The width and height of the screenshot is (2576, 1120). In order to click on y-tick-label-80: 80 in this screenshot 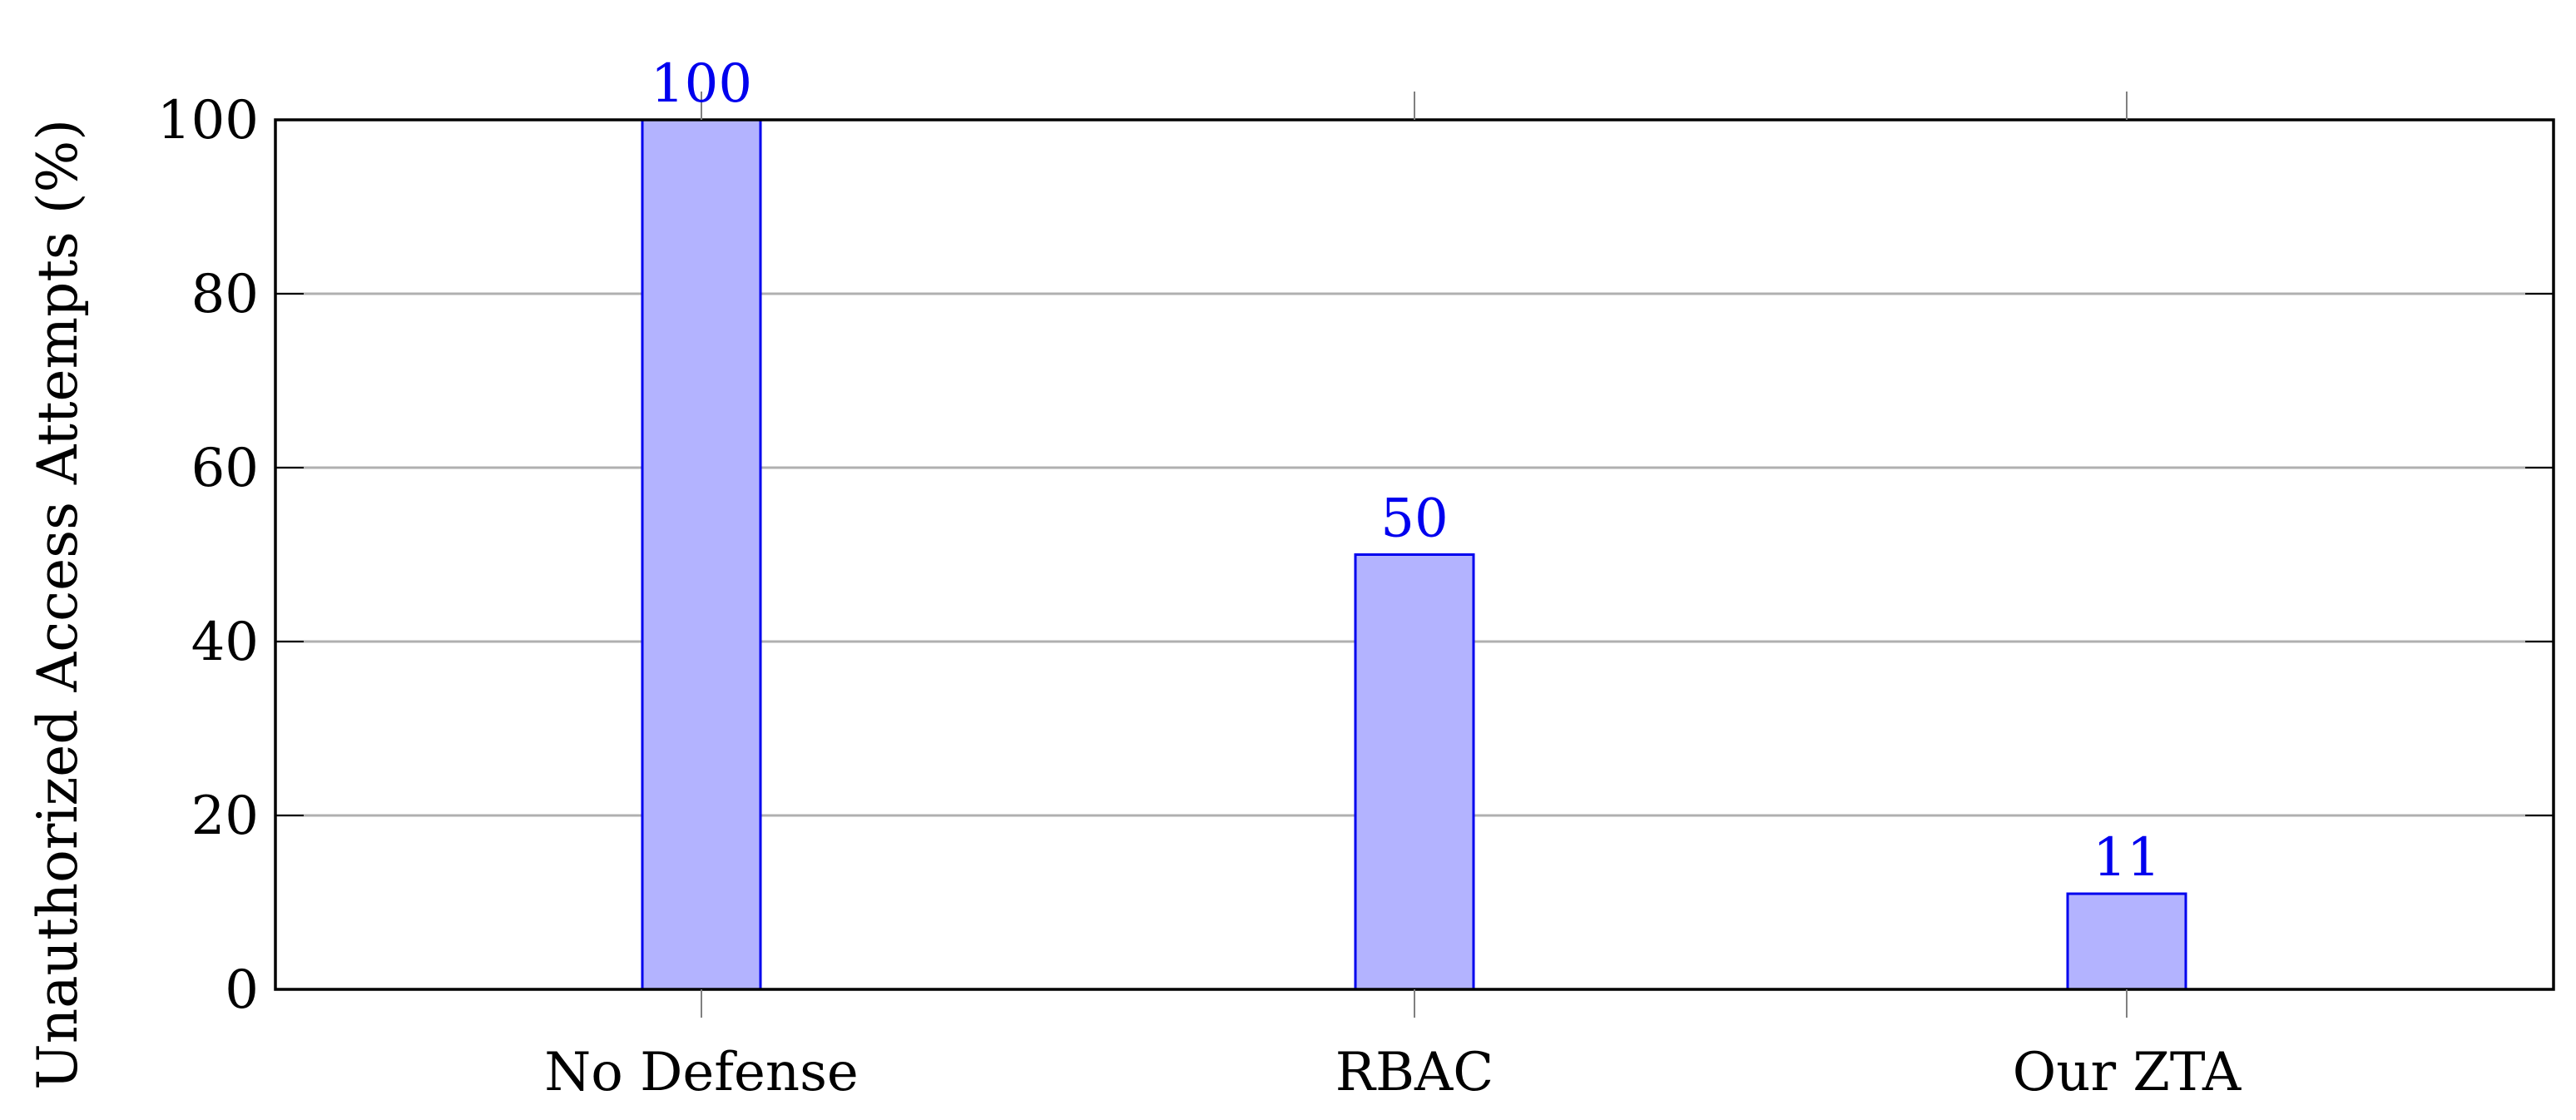, I will do `click(225, 294)`.